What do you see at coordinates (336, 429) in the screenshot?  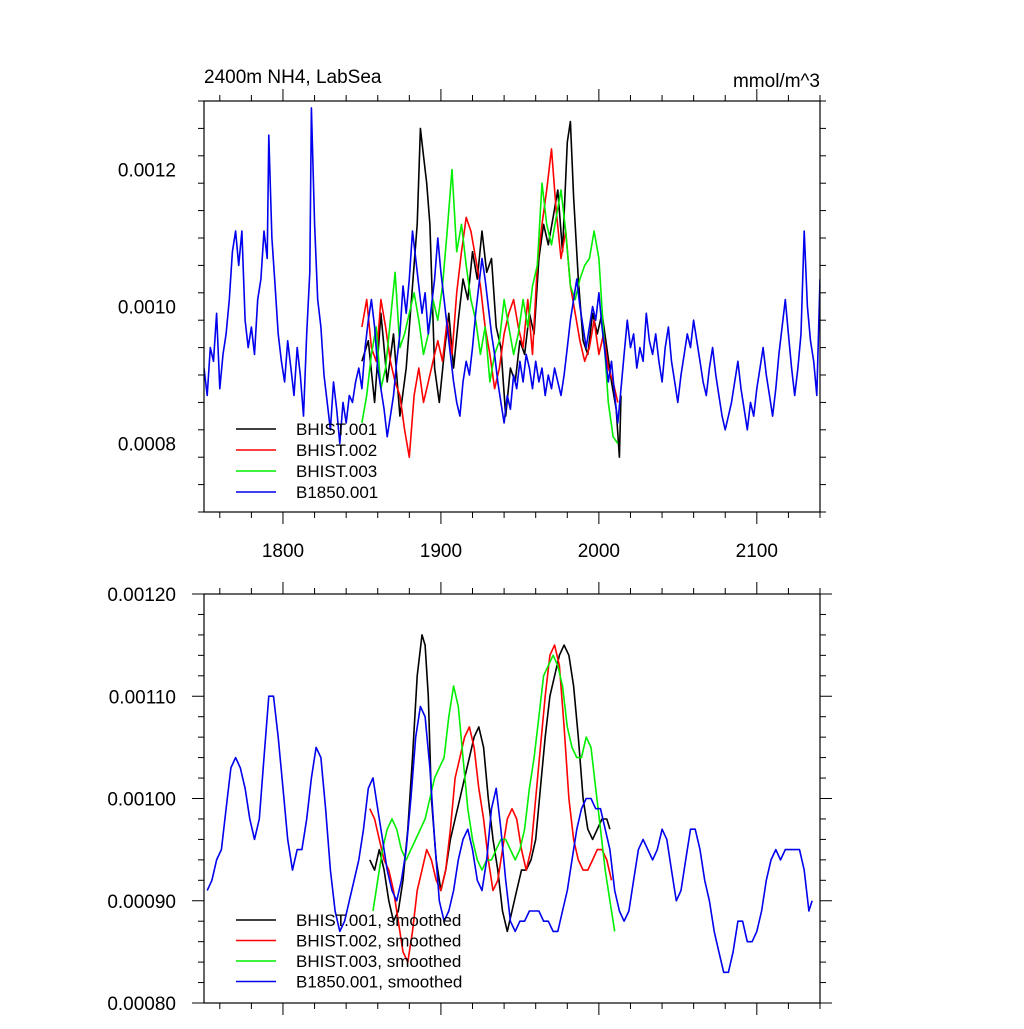 I see `legend-label: BHIST.001` at bounding box center [336, 429].